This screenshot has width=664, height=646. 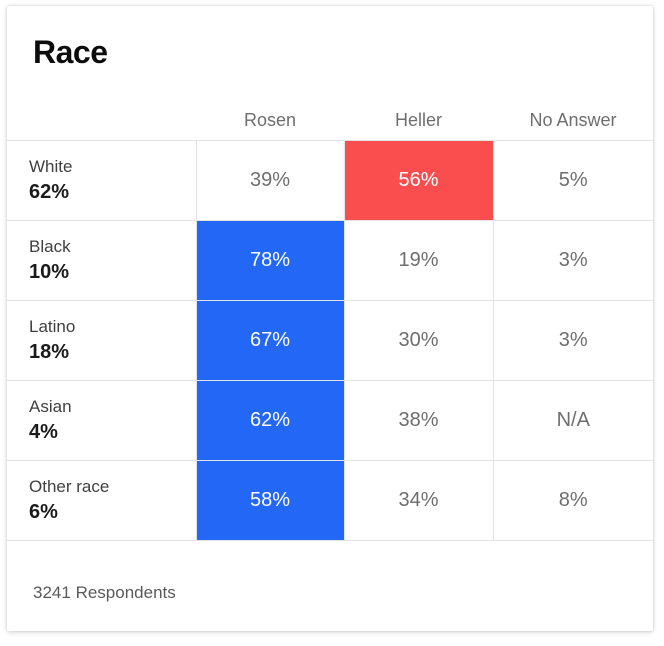 I want to click on table-row: Black 10% 78% 19% 3%, so click(x=330, y=260).